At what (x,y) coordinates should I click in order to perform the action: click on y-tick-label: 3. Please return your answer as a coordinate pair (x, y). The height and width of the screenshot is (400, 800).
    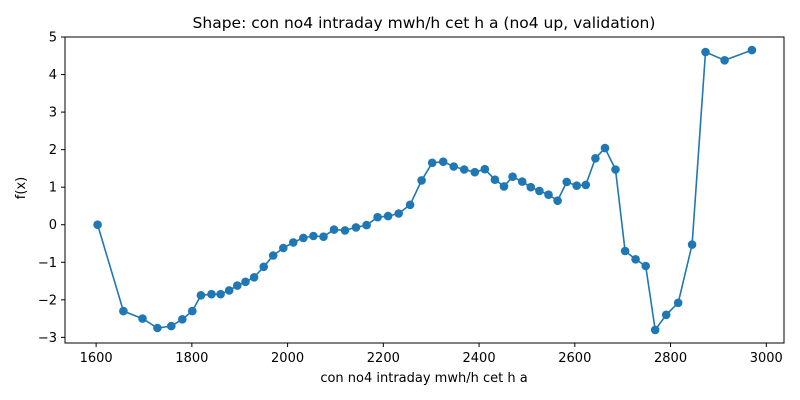
    Looking at the image, I should click on (53, 113).